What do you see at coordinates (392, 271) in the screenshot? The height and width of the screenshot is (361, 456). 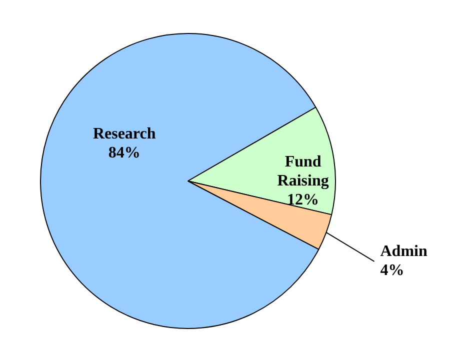 I see `data-label: 4%` at bounding box center [392, 271].